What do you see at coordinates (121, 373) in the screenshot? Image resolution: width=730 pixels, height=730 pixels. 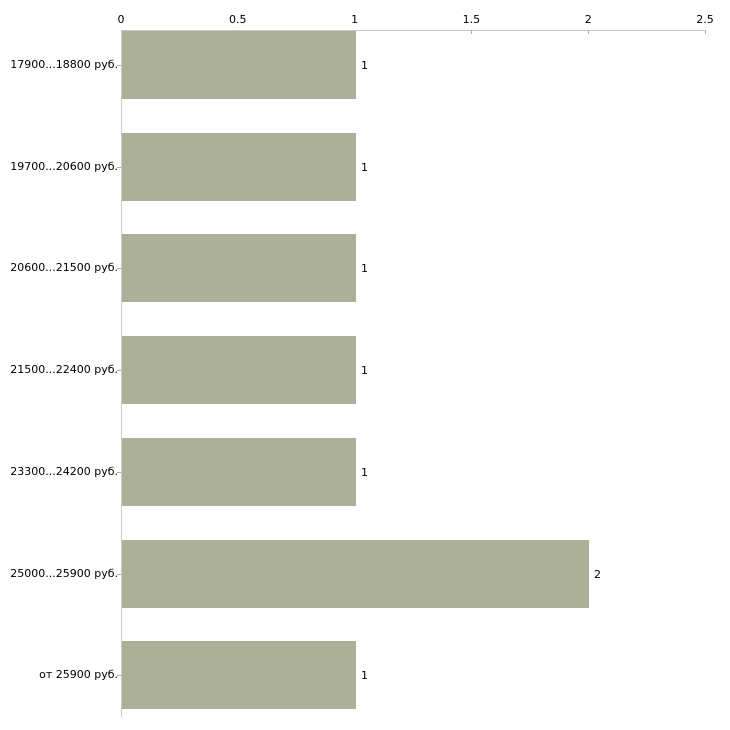 I see `y-axis-line` at bounding box center [121, 373].